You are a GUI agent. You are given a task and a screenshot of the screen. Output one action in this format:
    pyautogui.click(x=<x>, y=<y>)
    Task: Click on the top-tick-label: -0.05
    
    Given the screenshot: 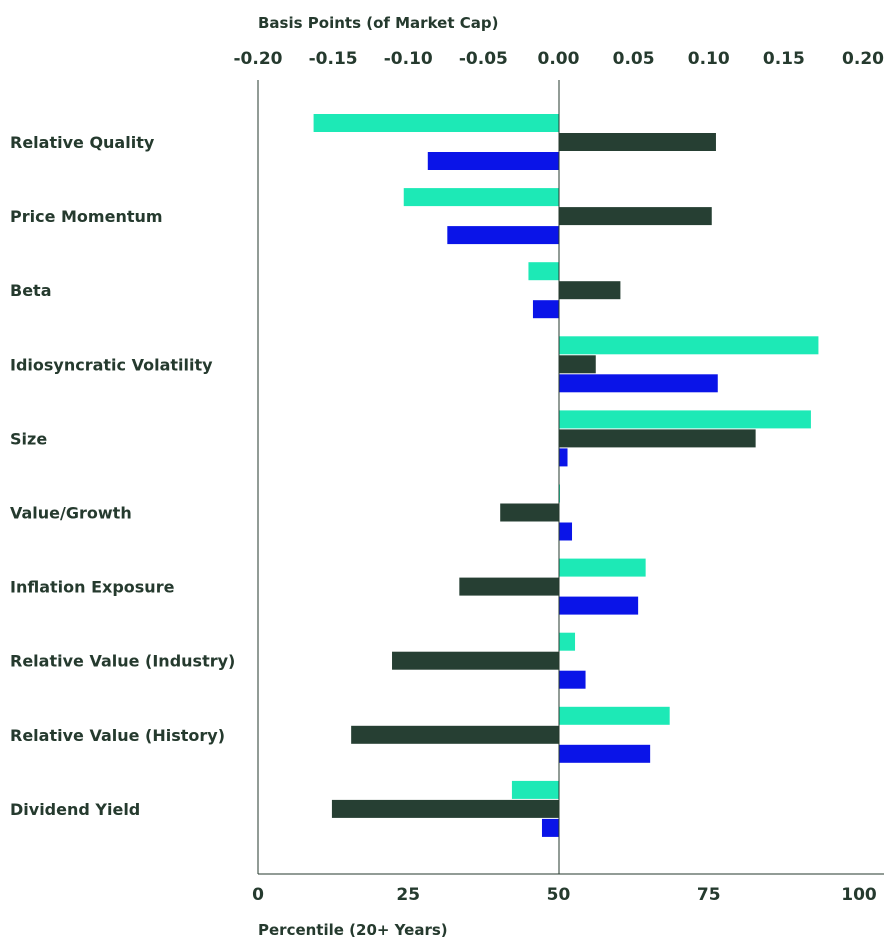 What is the action you would take?
    pyautogui.click(x=483, y=59)
    